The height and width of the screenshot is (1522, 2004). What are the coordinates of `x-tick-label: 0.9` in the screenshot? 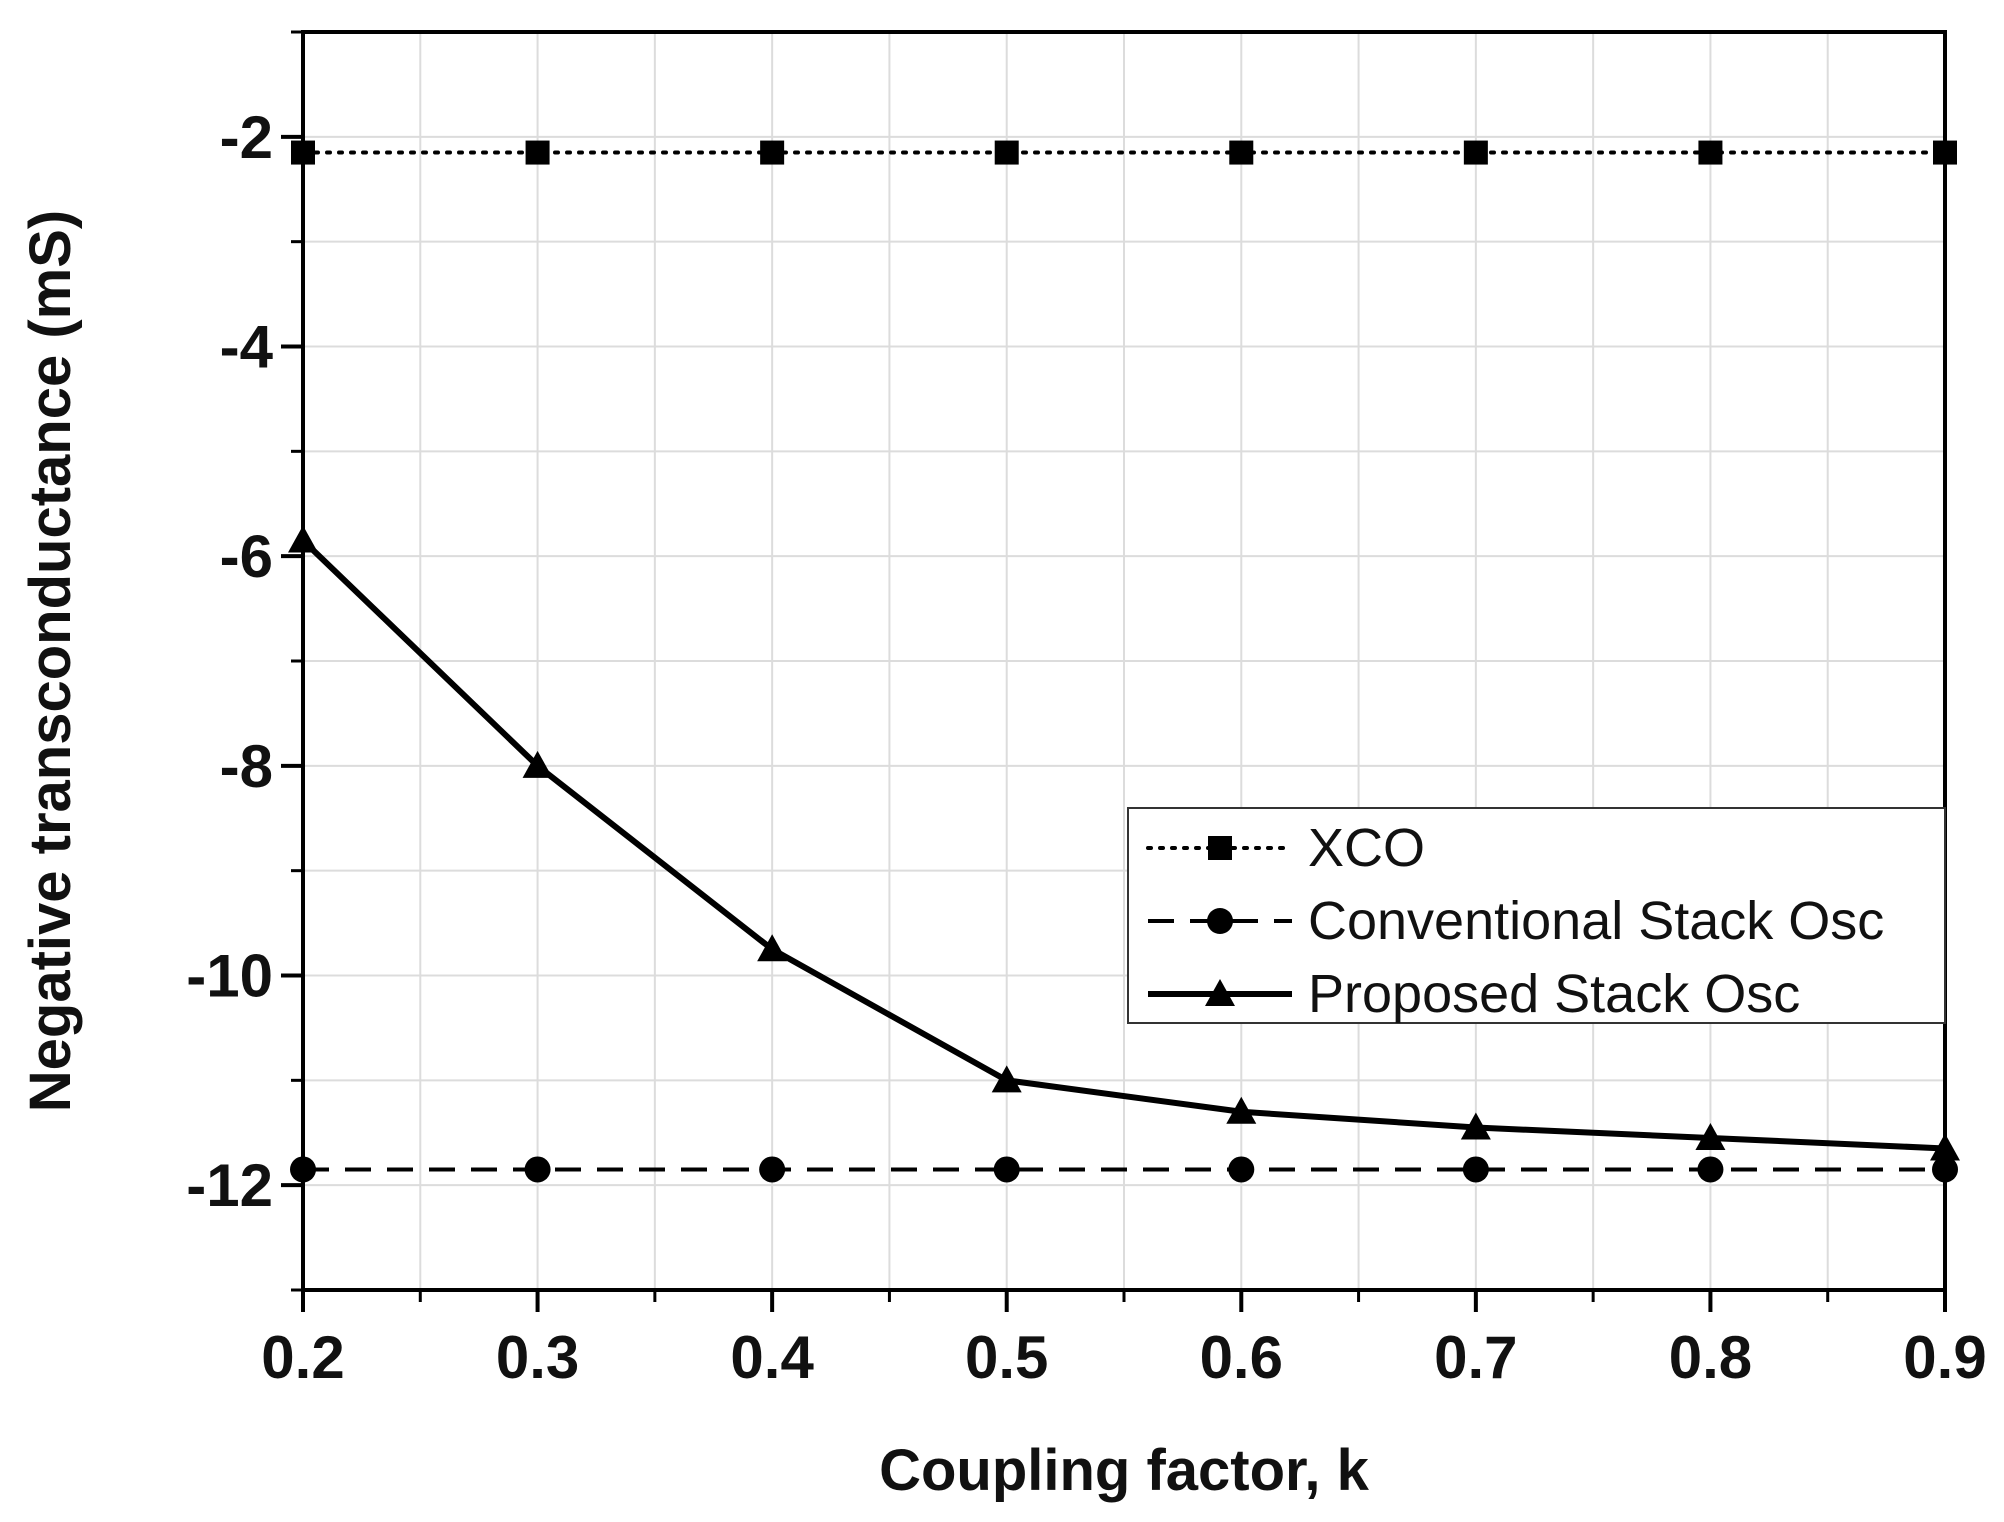 It's located at (1944, 1357).